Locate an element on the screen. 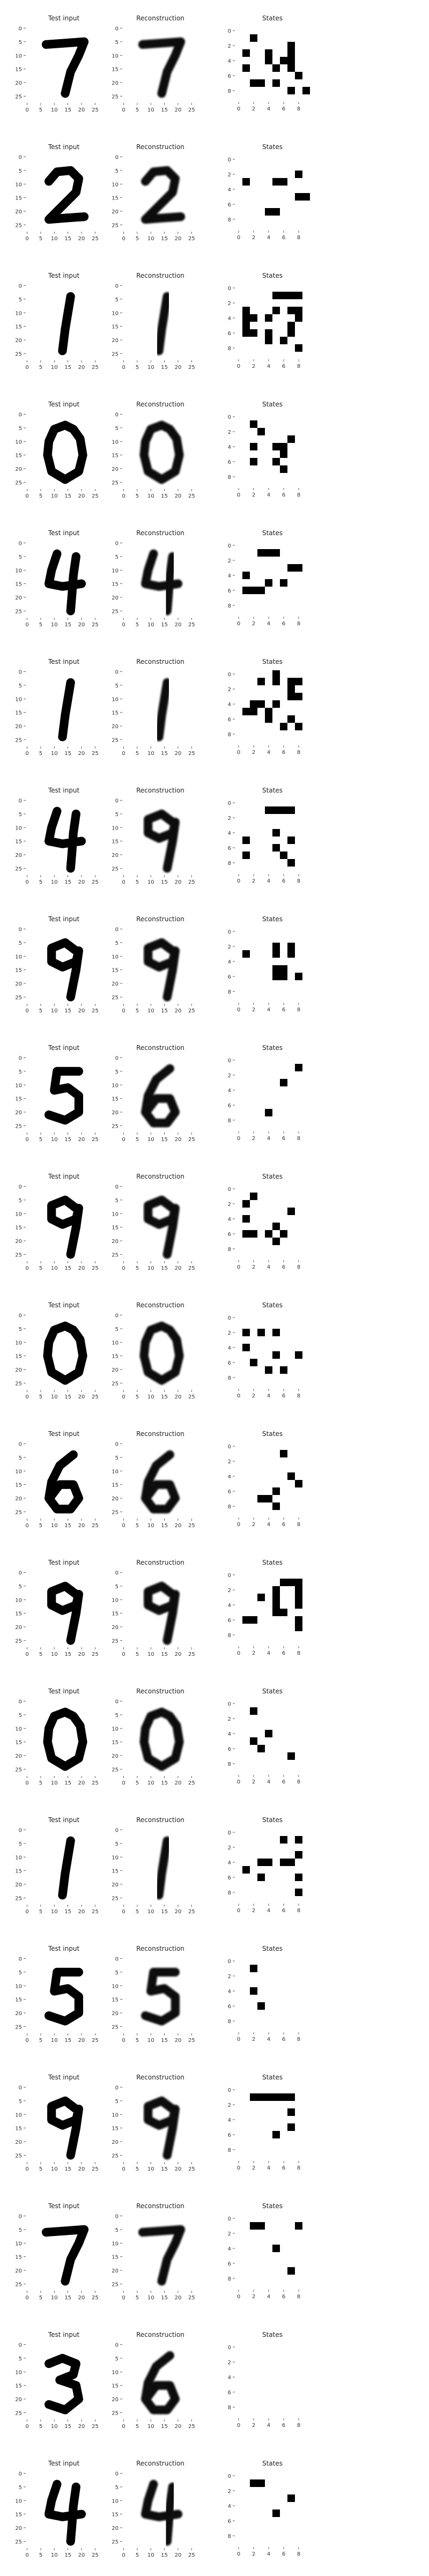 Image resolution: width=429 pixels, height=2576 pixels. panel-title: Reconstruction is located at coordinates (160, 1820).